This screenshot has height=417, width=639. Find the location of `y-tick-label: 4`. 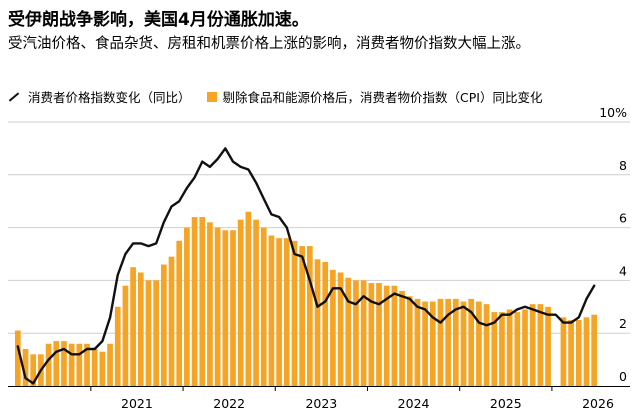

y-tick-label: 4 is located at coordinates (623, 270).